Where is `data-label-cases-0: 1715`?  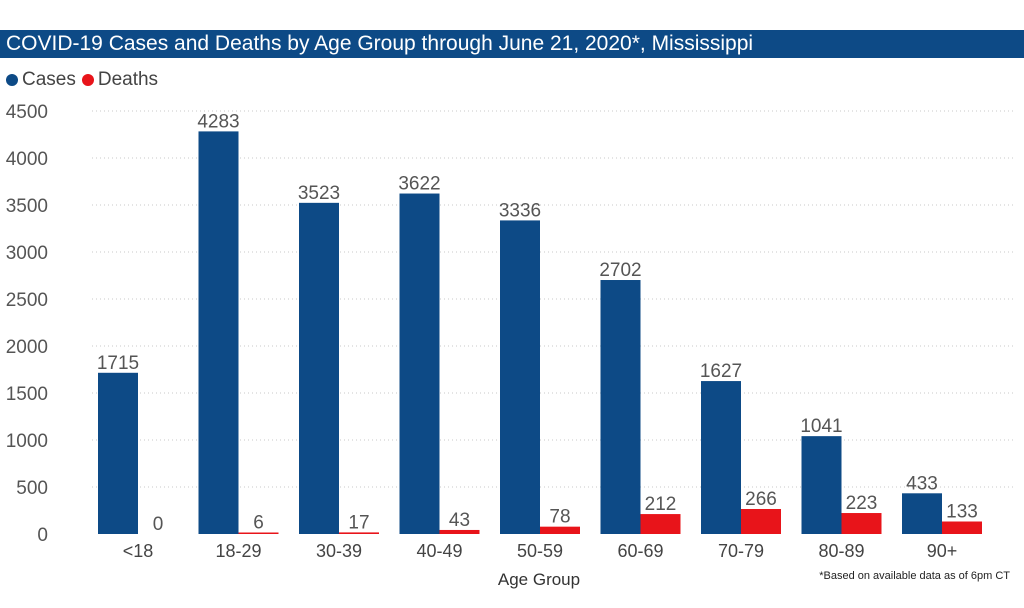
data-label-cases-0: 1715 is located at coordinates (118, 363).